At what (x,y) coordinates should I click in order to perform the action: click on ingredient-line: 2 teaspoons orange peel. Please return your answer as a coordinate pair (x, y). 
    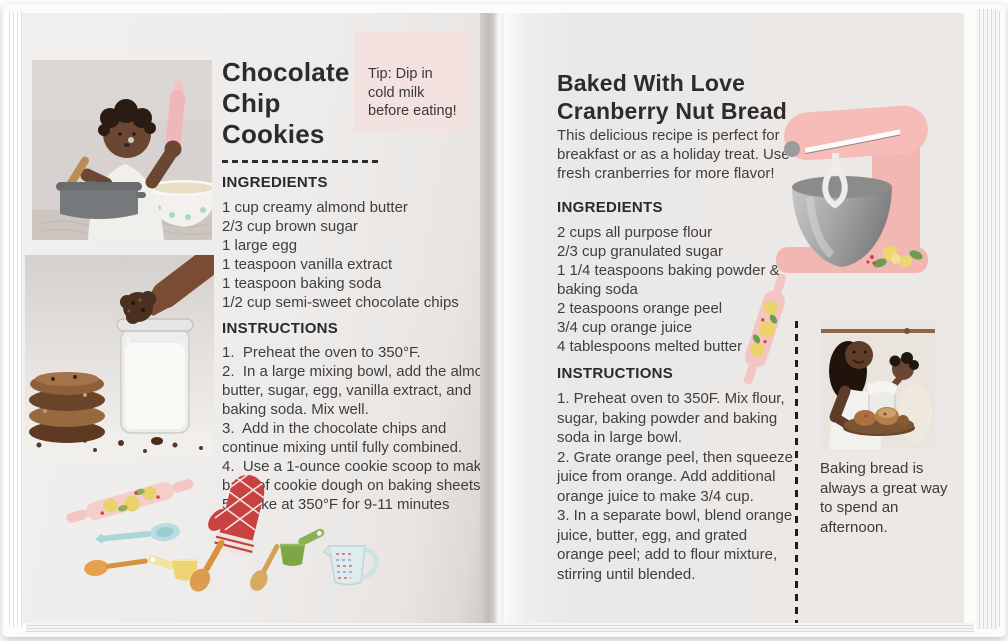
    Looking at the image, I should click on (640, 308).